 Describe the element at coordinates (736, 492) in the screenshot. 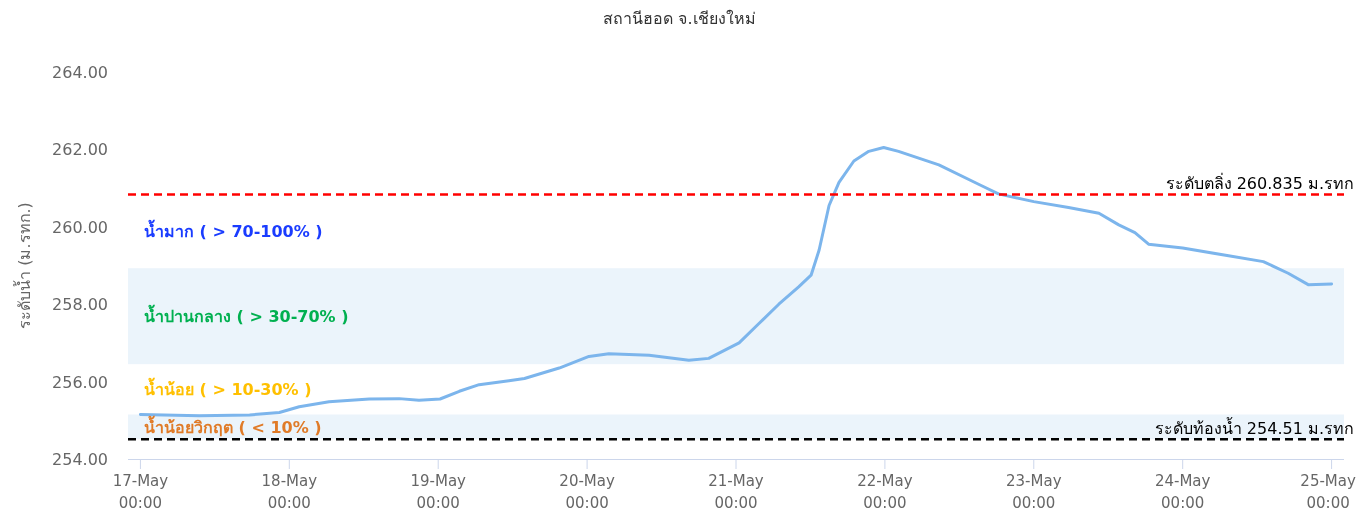

I see `x-tick-label: 21-May 00:00` at that location.